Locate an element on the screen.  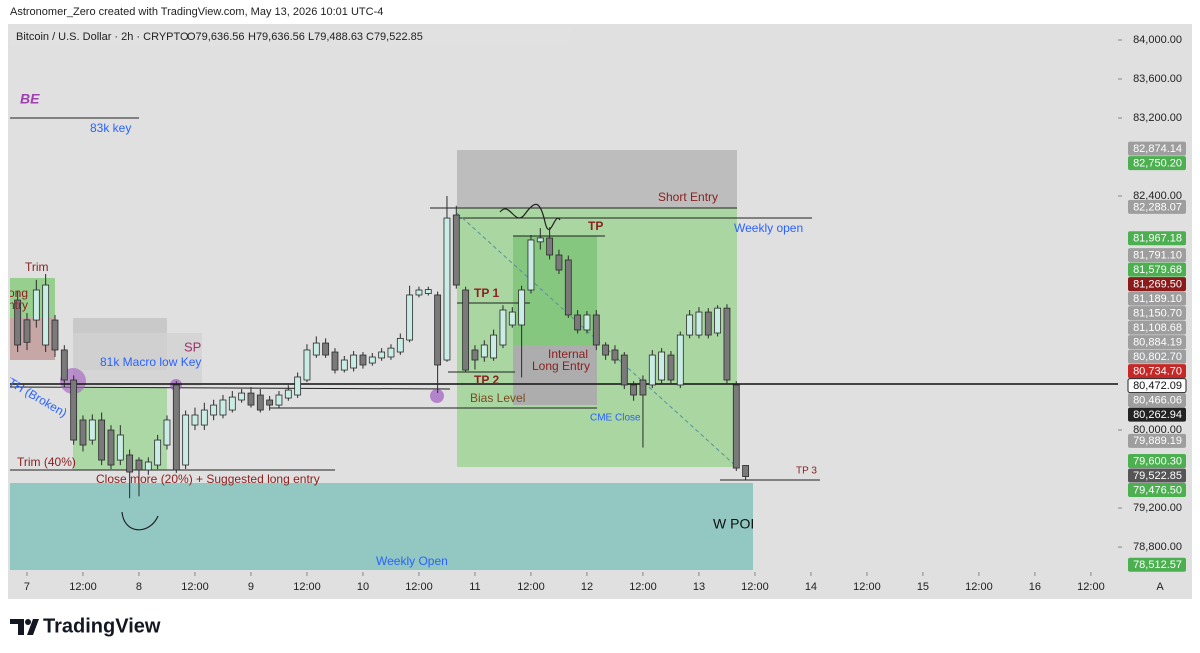
annotation: TP is located at coordinates (595, 226).